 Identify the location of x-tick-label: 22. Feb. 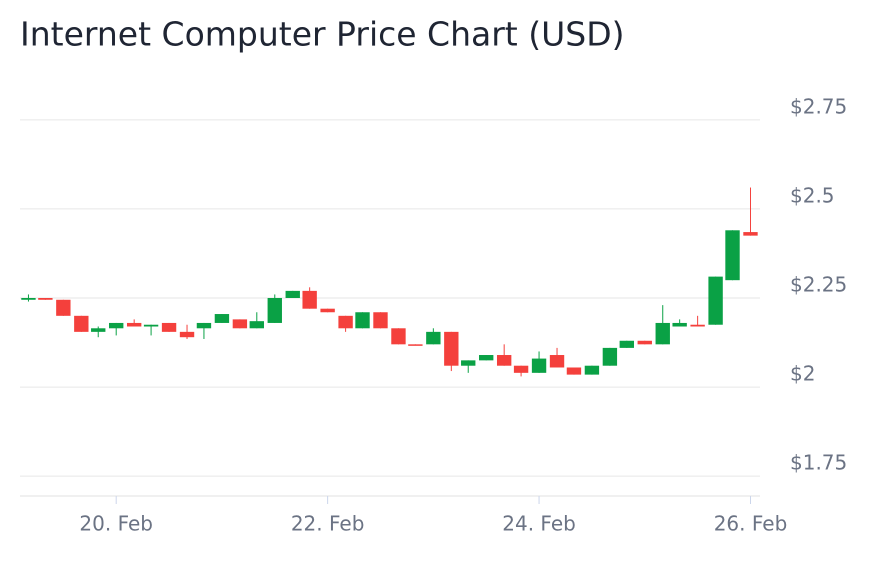
(328, 524).